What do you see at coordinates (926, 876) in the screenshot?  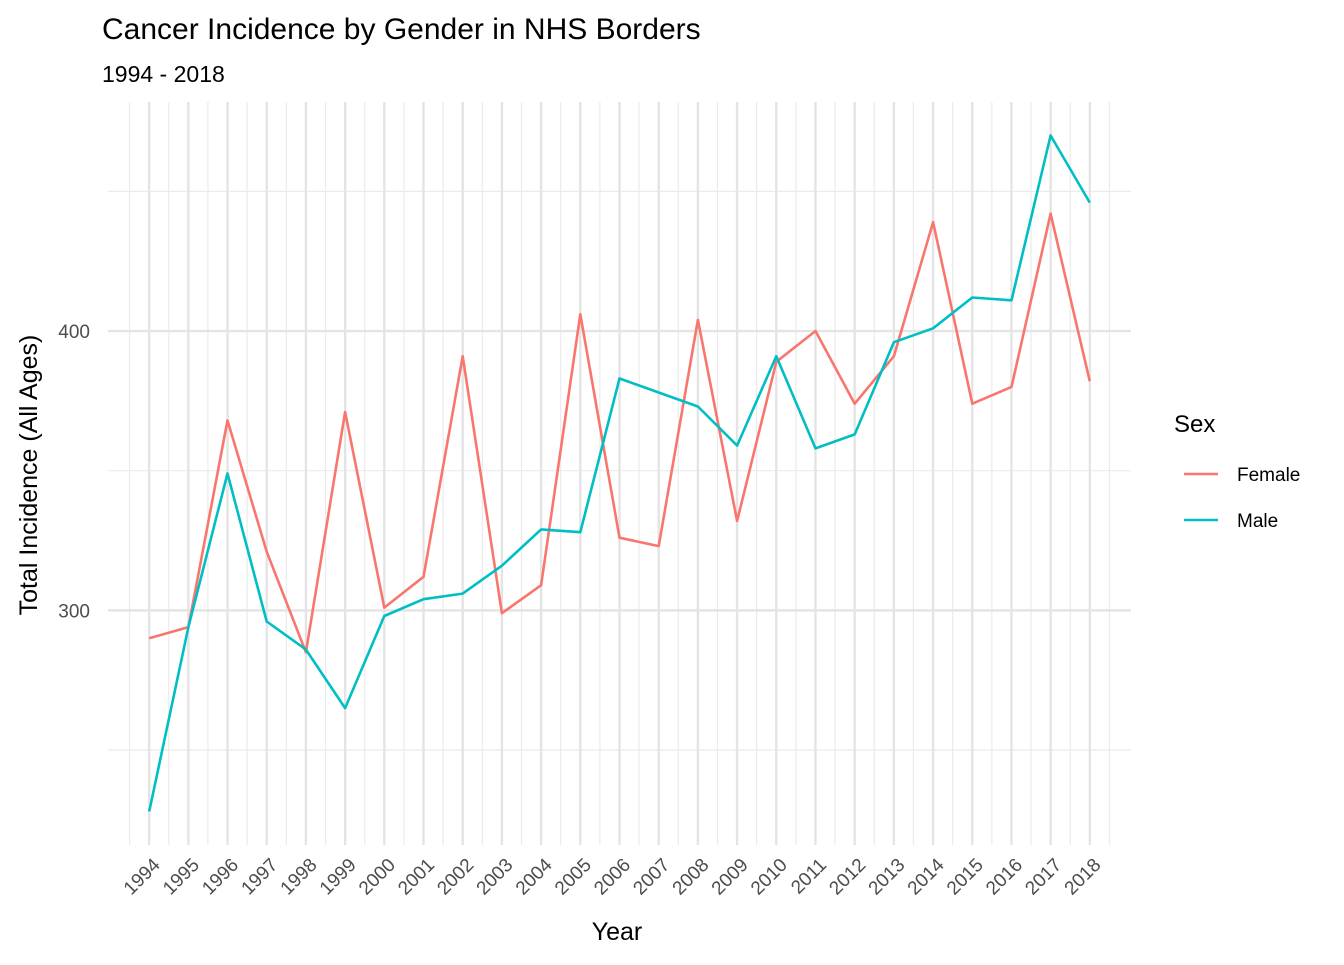 I see `x-tick-label: 2014` at bounding box center [926, 876].